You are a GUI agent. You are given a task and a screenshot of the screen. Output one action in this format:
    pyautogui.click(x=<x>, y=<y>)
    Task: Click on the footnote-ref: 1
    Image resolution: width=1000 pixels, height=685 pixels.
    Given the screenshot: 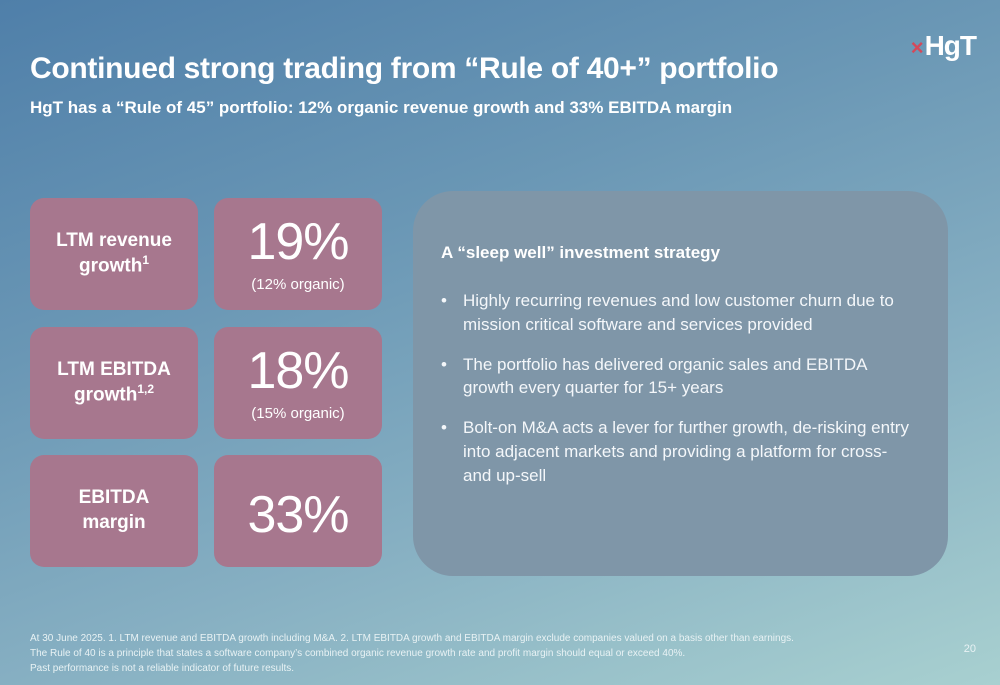 What is the action you would take?
    pyautogui.click(x=145, y=260)
    